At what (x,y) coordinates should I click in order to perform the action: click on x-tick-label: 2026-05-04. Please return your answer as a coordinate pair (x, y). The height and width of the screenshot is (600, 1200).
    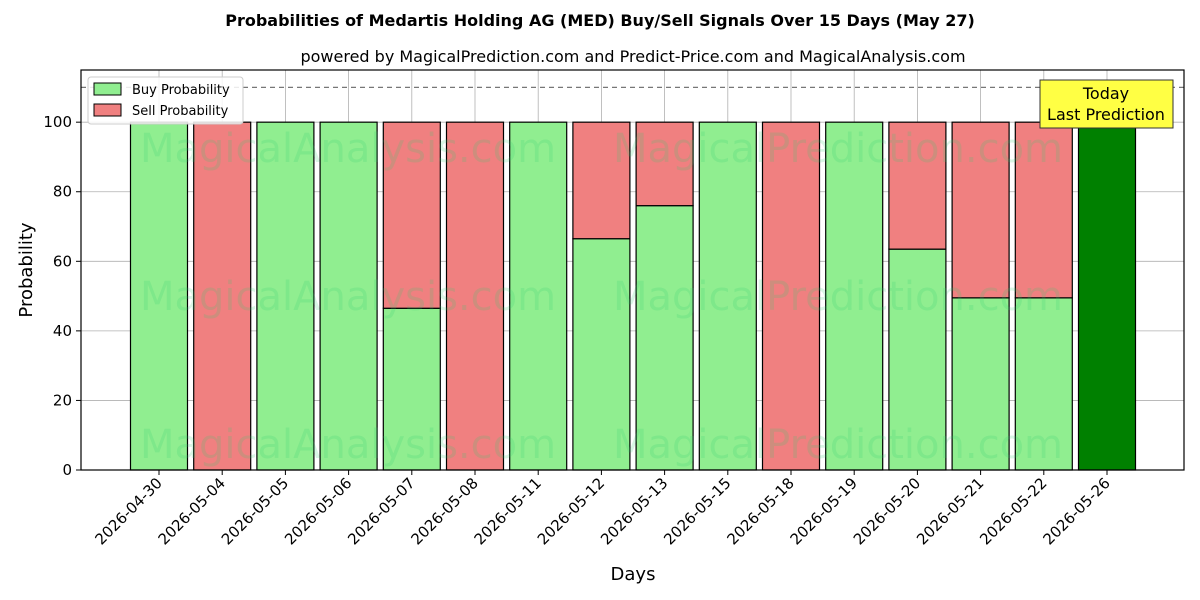
    Looking at the image, I should click on (192, 511).